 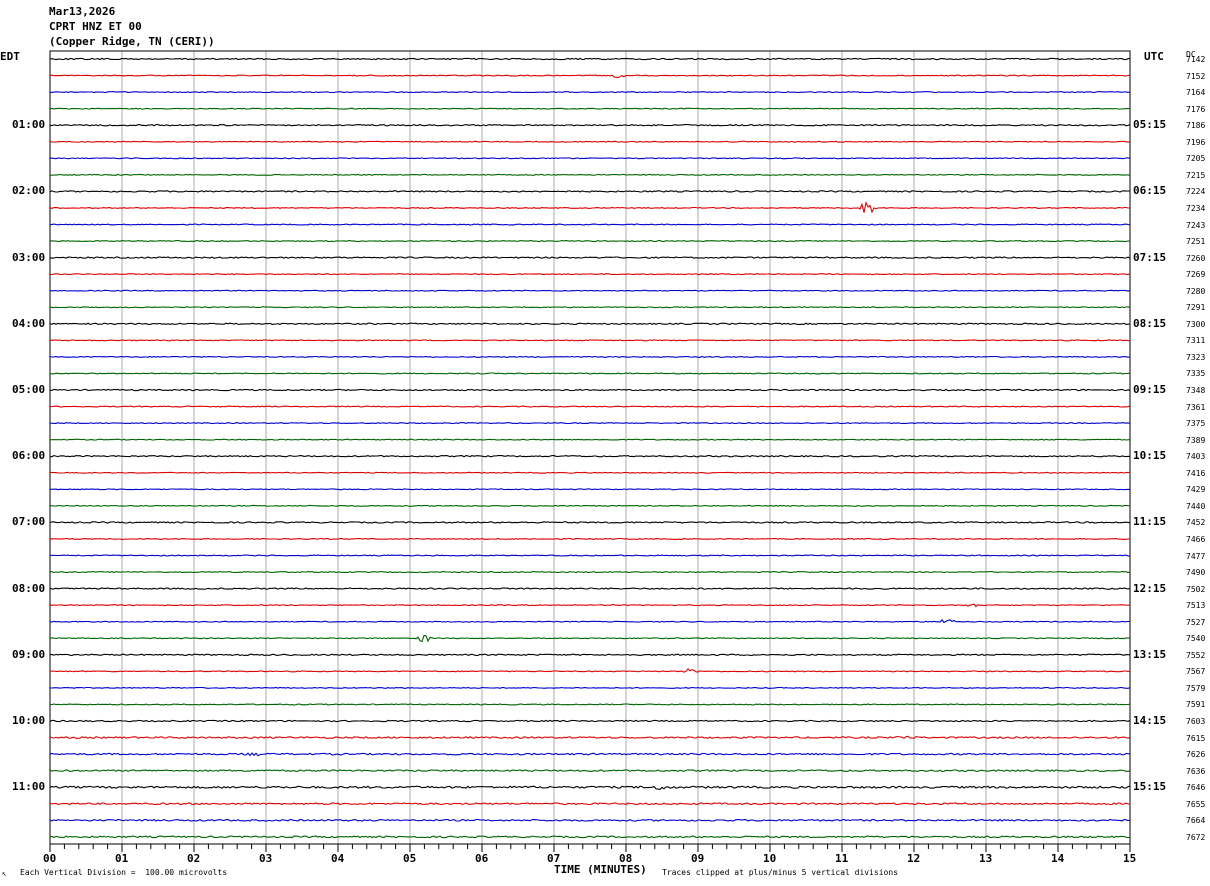 I want to click on dc-offset-label: 7636, so click(x=1196, y=771).